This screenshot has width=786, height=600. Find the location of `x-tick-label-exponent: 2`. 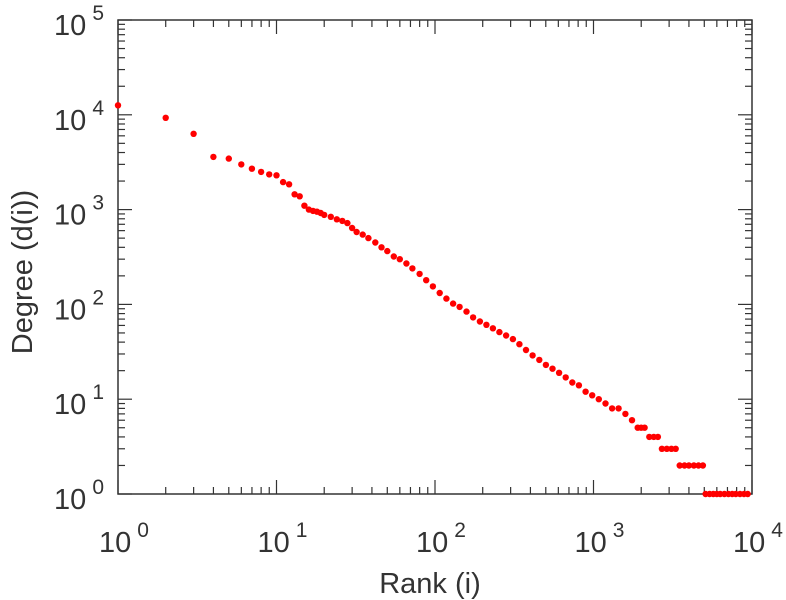

x-tick-label-exponent: 2 is located at coordinates (460, 530).